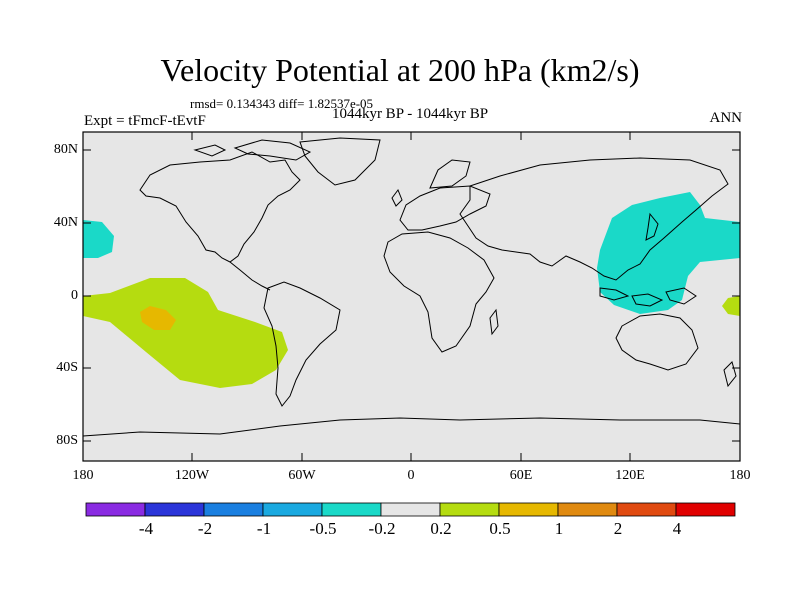 This screenshot has width=800, height=600. Describe the element at coordinates (158, 318) in the screenshot. I see `positive-anomaly-south-pacific-core` at that location.